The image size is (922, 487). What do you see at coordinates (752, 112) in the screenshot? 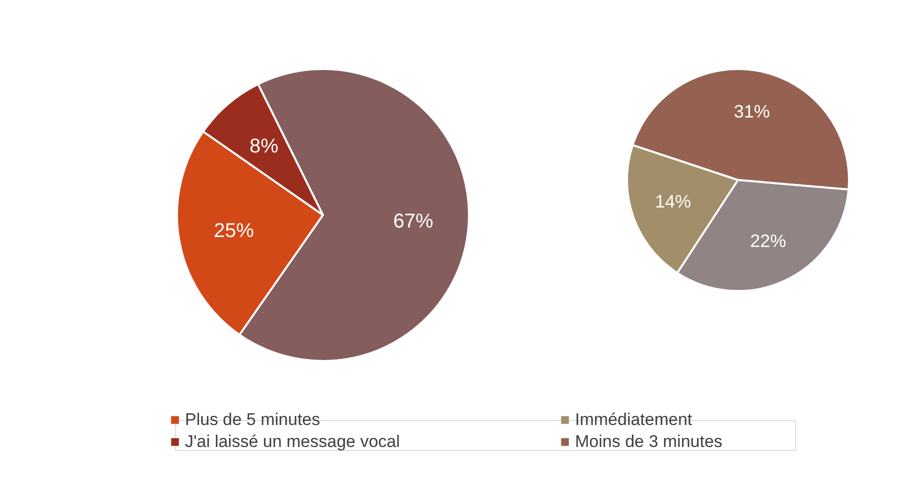
I see `data-label: 31%` at bounding box center [752, 112].